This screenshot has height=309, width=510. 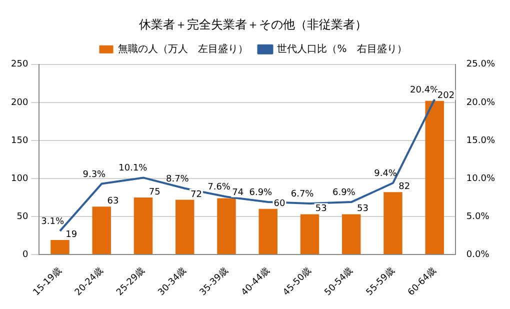 What do you see at coordinates (196, 195) in the screenshot?
I see `data-label: 72` at bounding box center [196, 195].